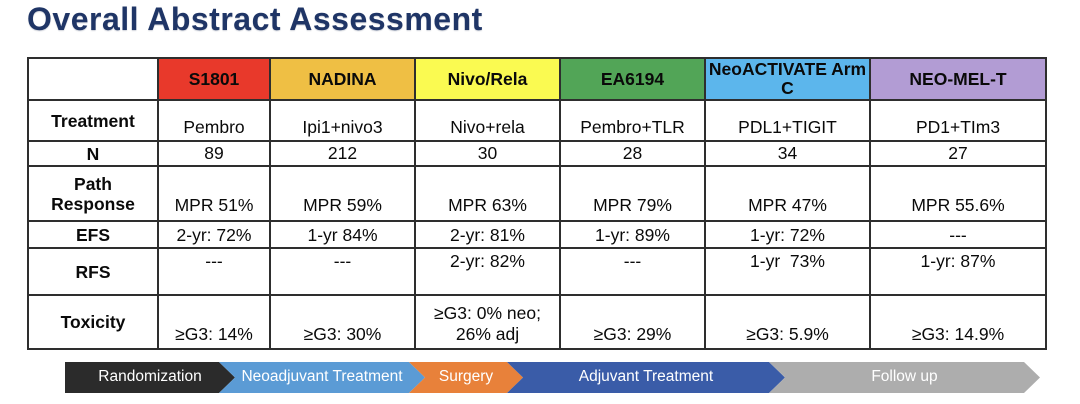  Describe the element at coordinates (487, 271) in the screenshot. I see `table-cell: 2-yr: 82%` at that location.